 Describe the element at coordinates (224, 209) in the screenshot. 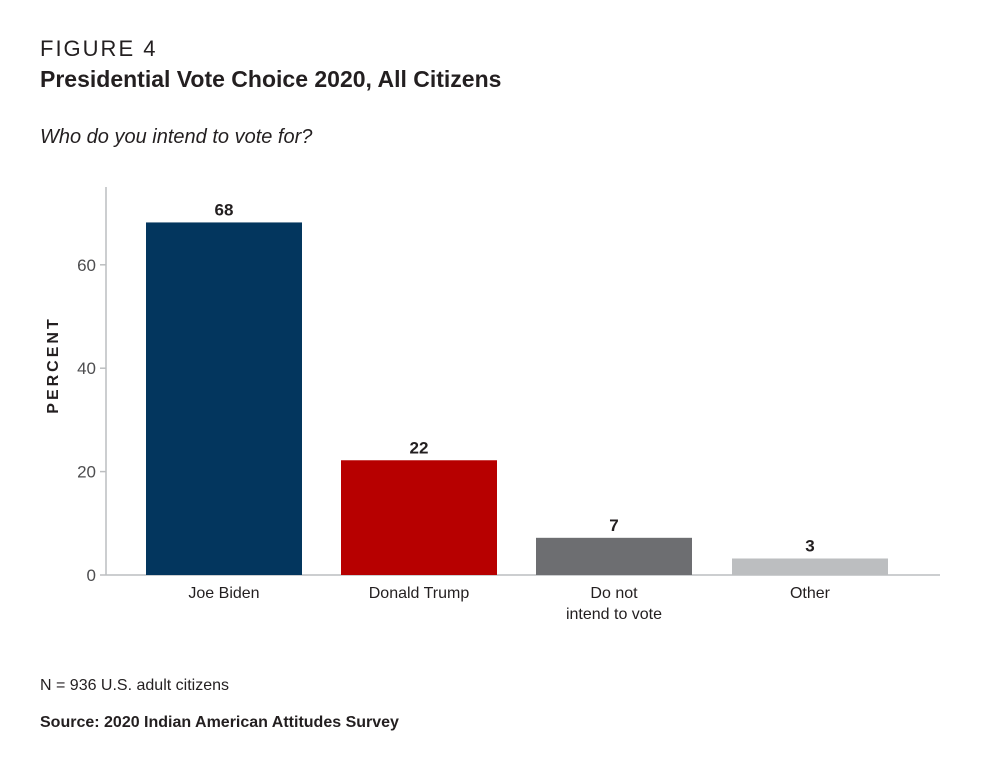

I see `data-label: 68` at that location.